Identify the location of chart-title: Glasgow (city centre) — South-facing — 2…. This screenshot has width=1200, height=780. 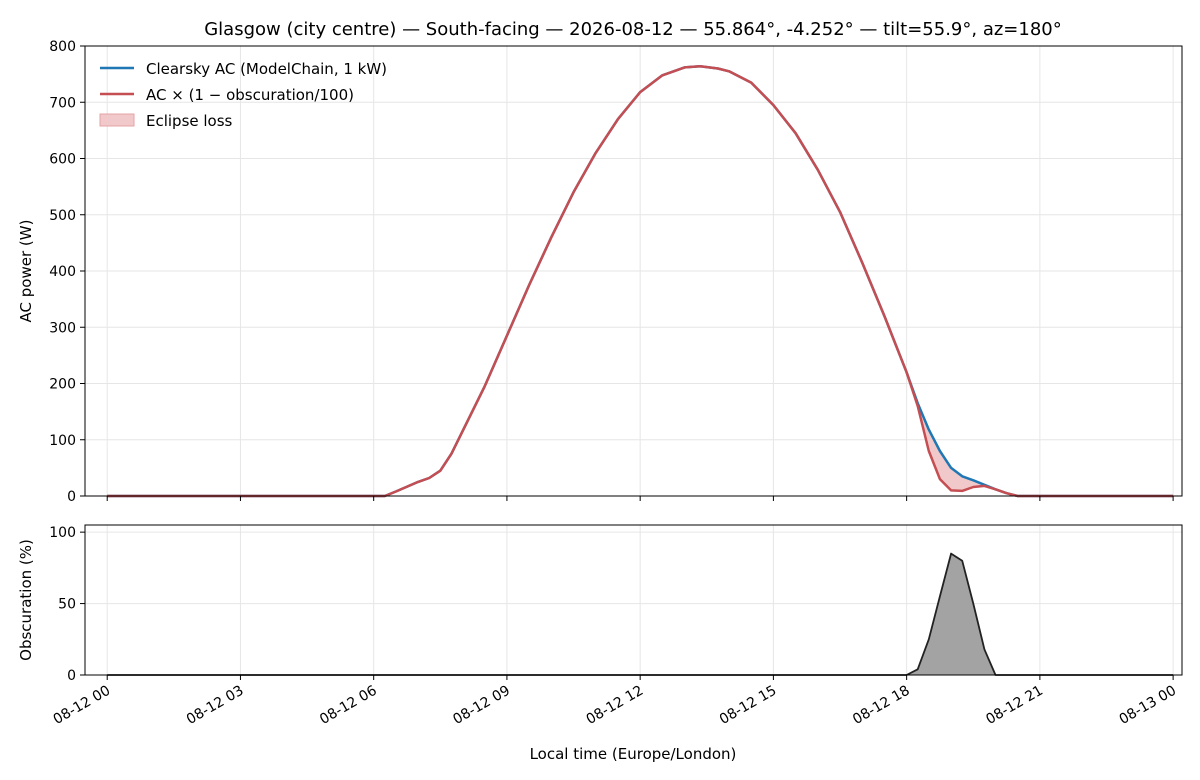
(633, 29).